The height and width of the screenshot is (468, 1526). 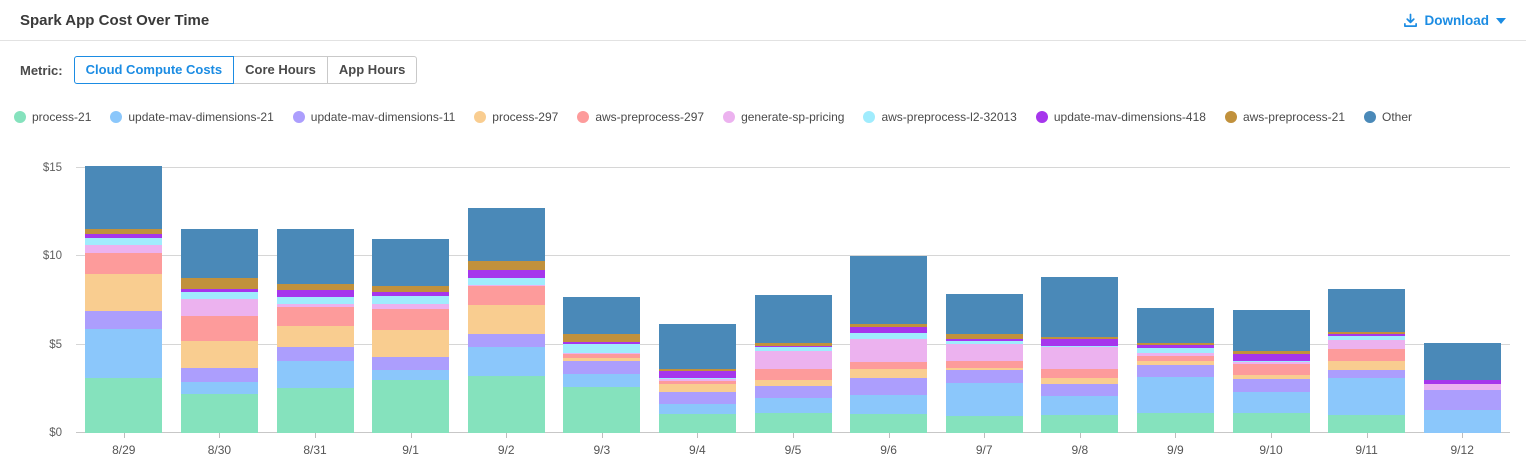 I want to click on bar-8/29, so click(x=124, y=299).